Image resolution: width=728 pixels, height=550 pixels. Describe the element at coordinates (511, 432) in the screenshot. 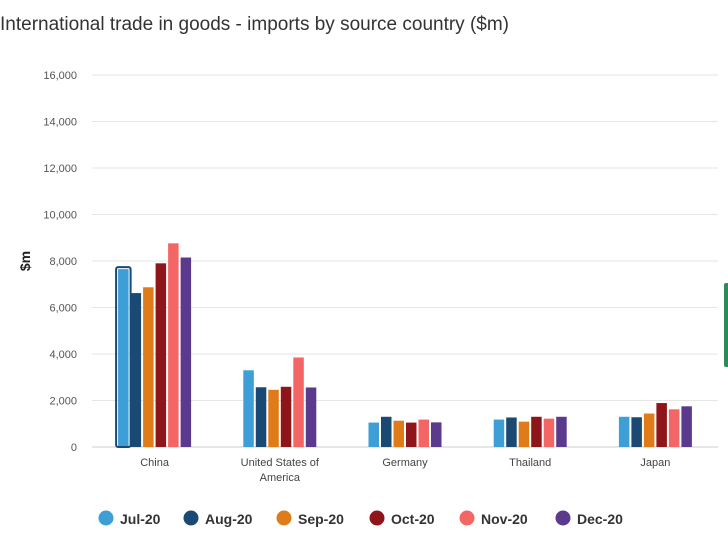

I see `bar-aug-20-thailand` at that location.